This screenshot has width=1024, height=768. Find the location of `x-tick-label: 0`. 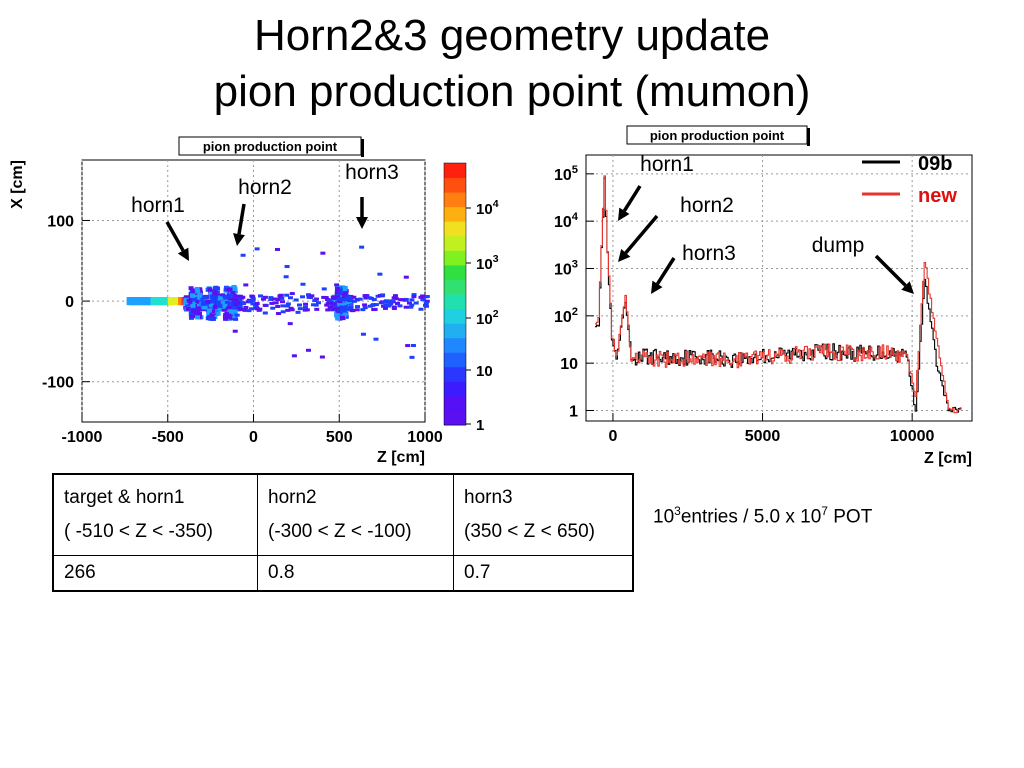

x-tick-label: 0 is located at coordinates (253, 437).